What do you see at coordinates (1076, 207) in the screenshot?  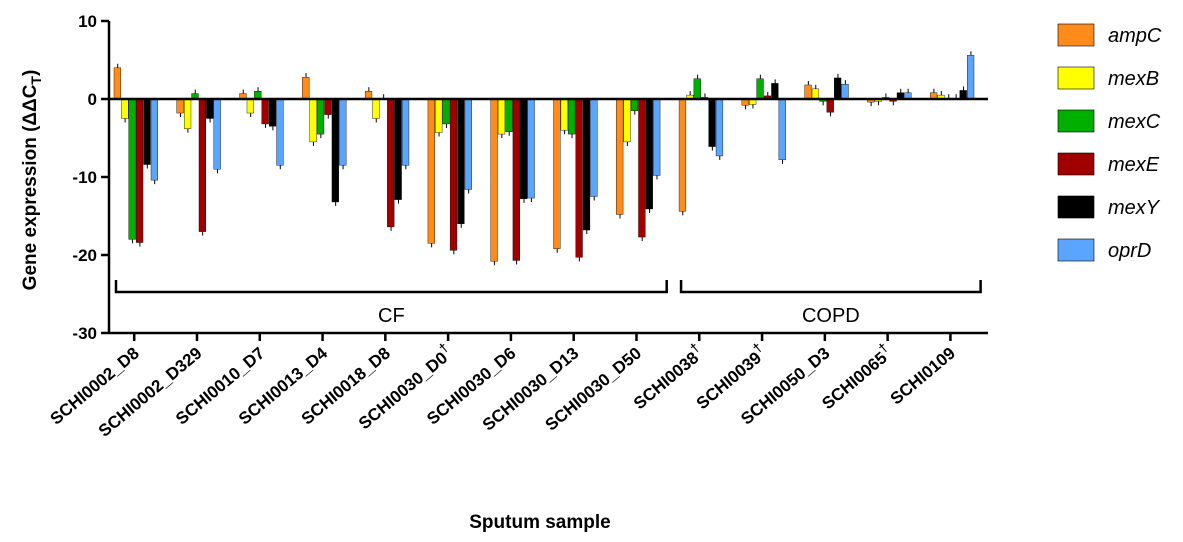 I see `legend-swatch-mexY` at bounding box center [1076, 207].